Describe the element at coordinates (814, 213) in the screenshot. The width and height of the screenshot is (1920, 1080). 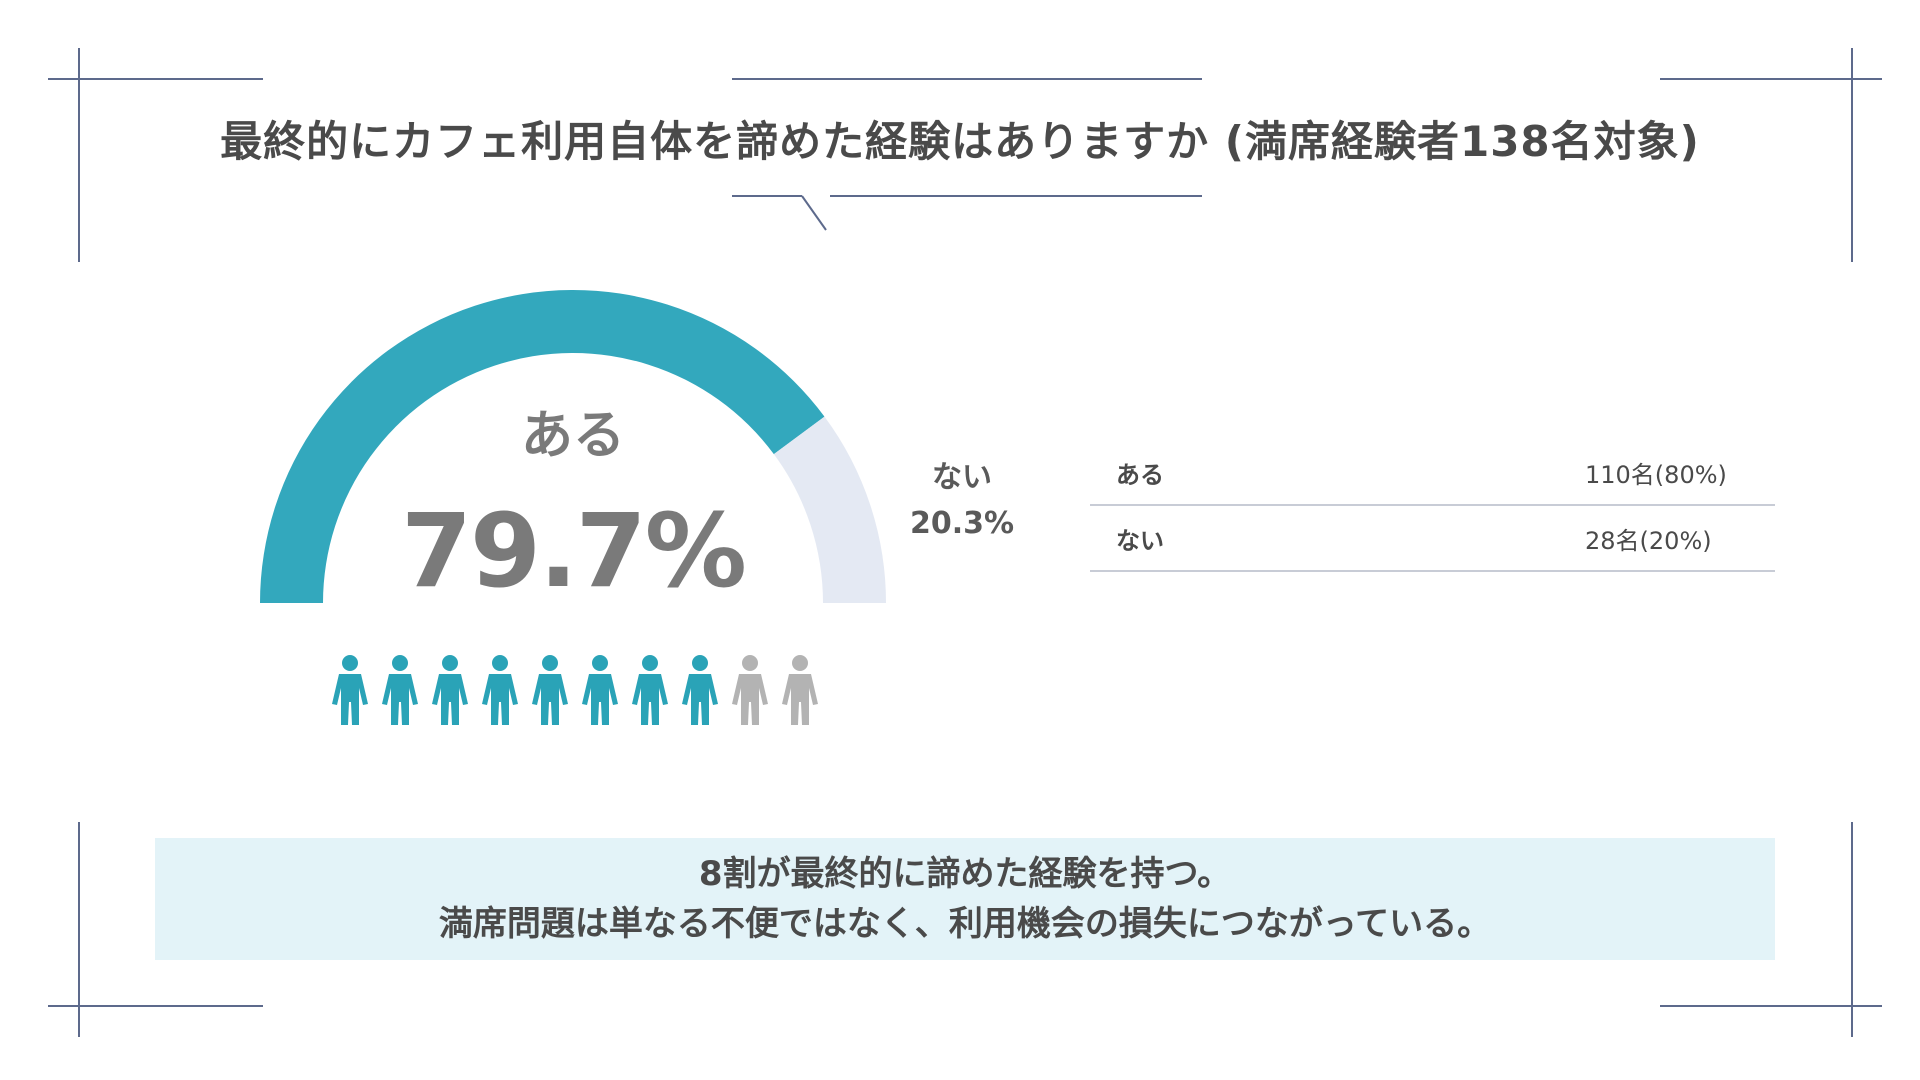
I see `speech-tail-diagonal` at that location.